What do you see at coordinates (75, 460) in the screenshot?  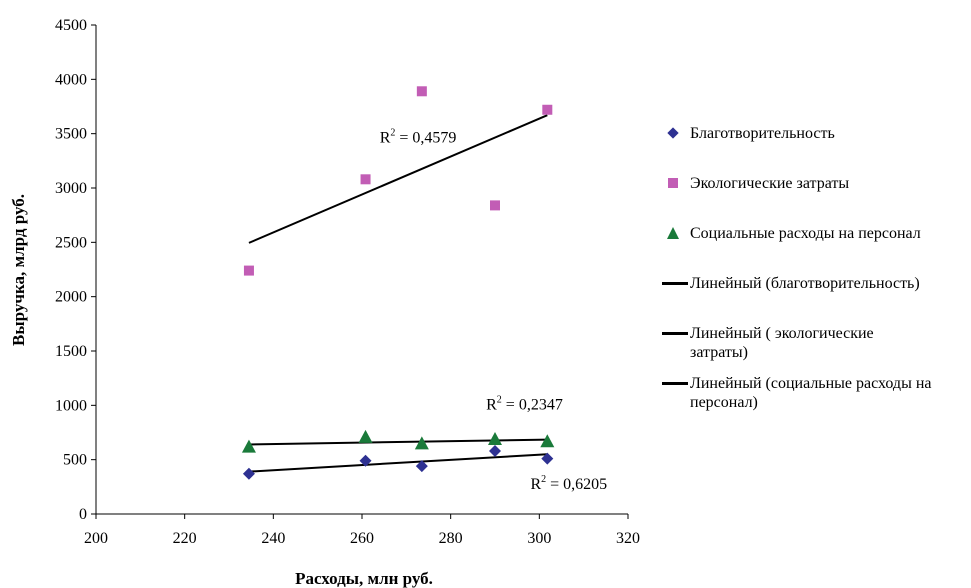 I see `y-tick-label: 500` at bounding box center [75, 460].